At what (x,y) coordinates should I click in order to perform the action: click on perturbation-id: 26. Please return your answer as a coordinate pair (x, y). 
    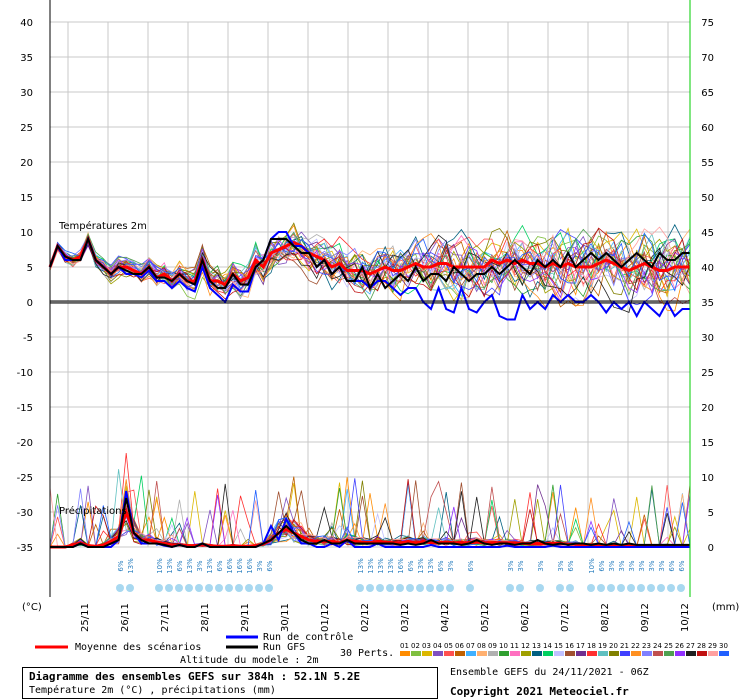
    Looking at the image, I should click on (679, 646).